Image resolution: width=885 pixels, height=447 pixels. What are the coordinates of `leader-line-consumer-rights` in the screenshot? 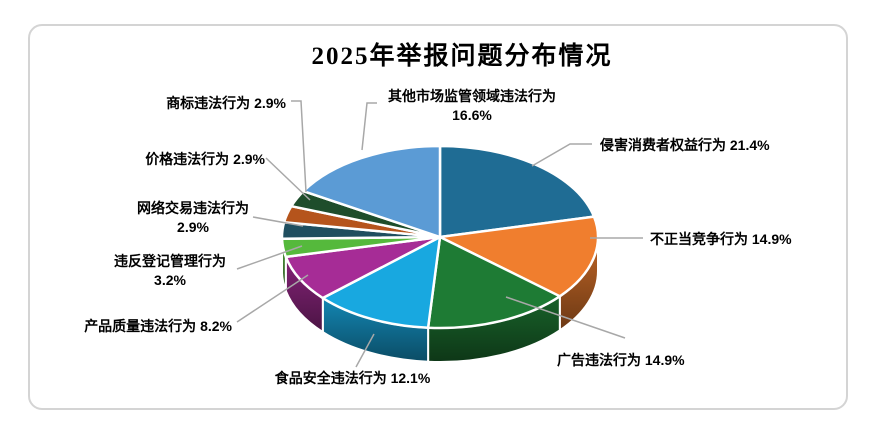 It's located at (561, 155).